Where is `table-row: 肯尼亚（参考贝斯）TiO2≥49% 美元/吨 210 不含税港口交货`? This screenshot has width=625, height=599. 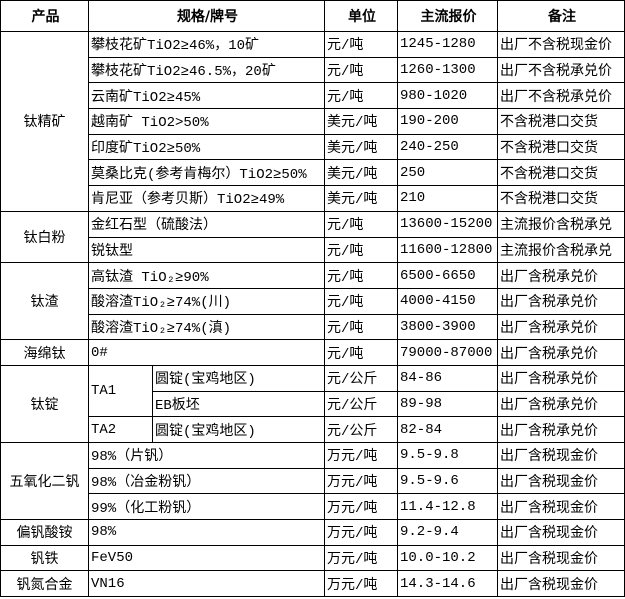
table-row: 肯尼亚（参考贝斯）TiO2≥49% 美元/吨 210 不含税港口交货 is located at coordinates (313, 198).